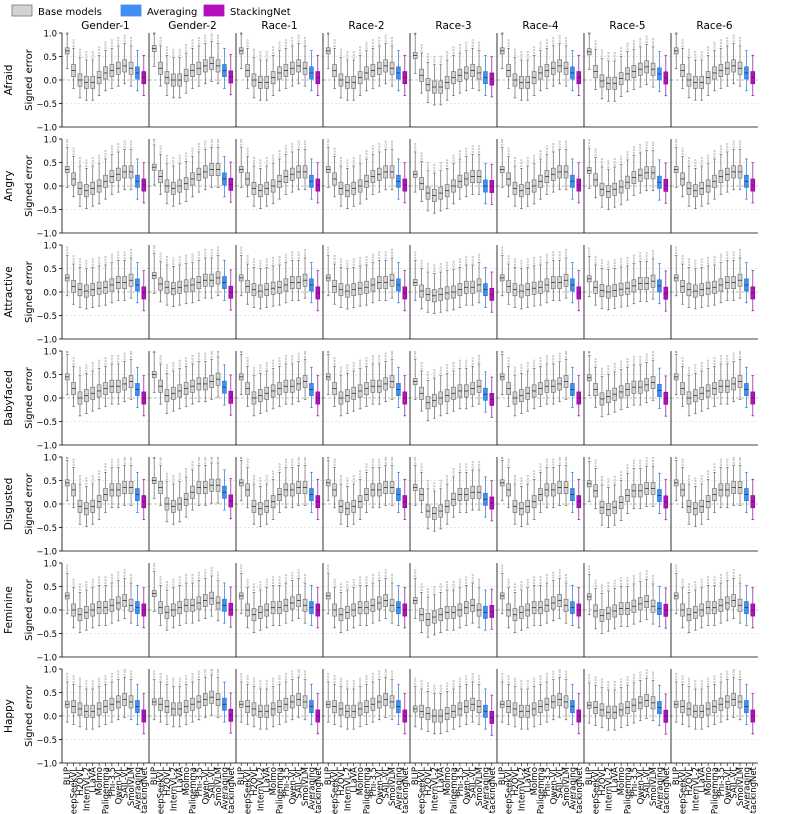 The height and width of the screenshot is (814, 793). I want to click on box-qwen-vl, so click(379, 167).